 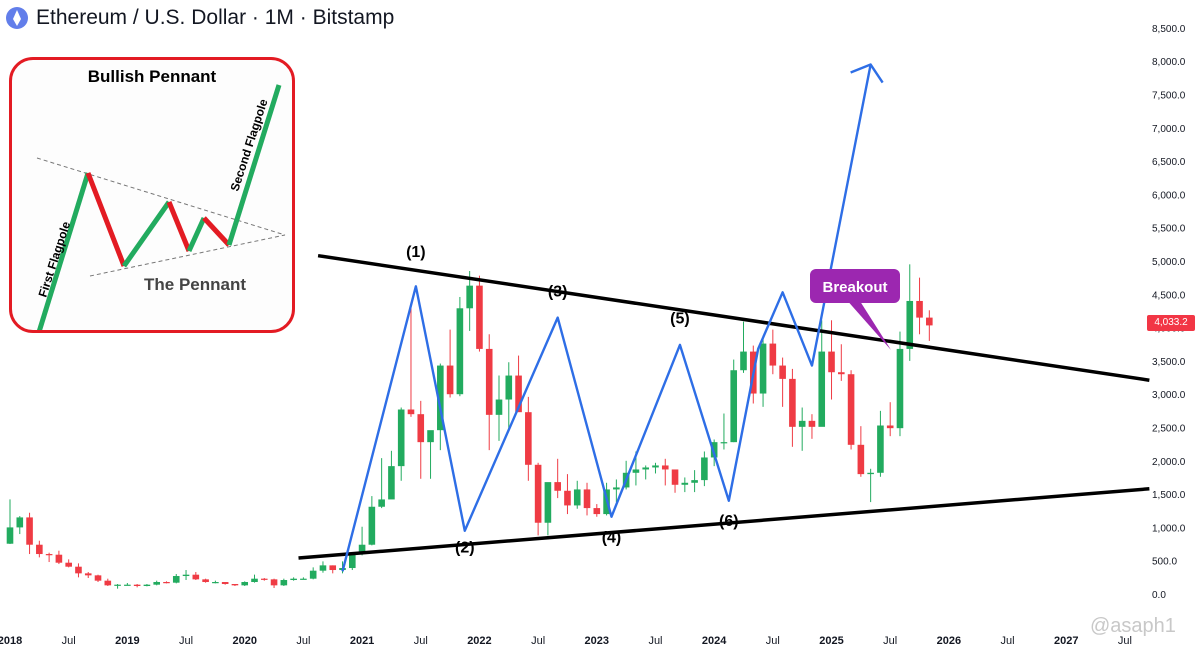 What do you see at coordinates (1169, 229) in the screenshot?
I see `y-tick-label: 5,500.0` at bounding box center [1169, 229].